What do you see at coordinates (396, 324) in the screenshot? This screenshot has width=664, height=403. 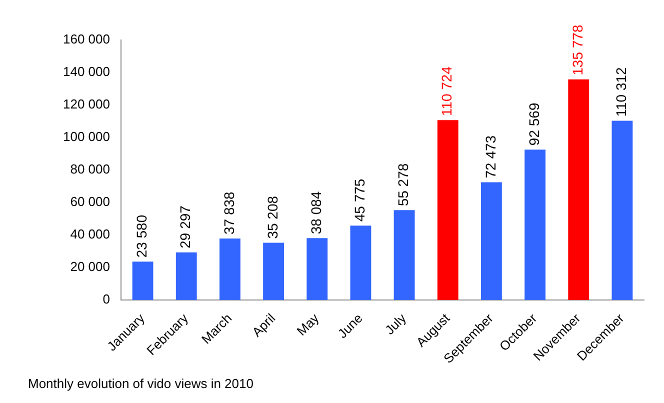 I see `x-tick-label: July` at bounding box center [396, 324].